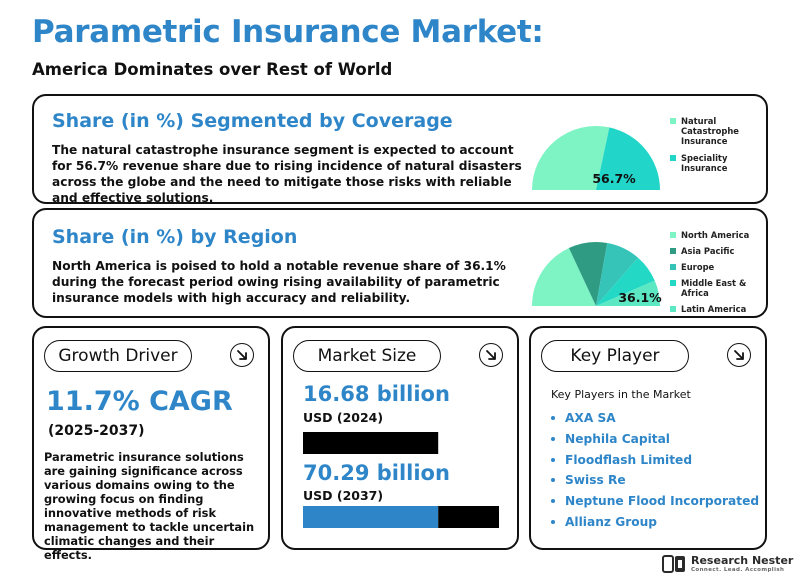  Describe the element at coordinates (714, 309) in the screenshot. I see `legend-label: Latin America` at that location.